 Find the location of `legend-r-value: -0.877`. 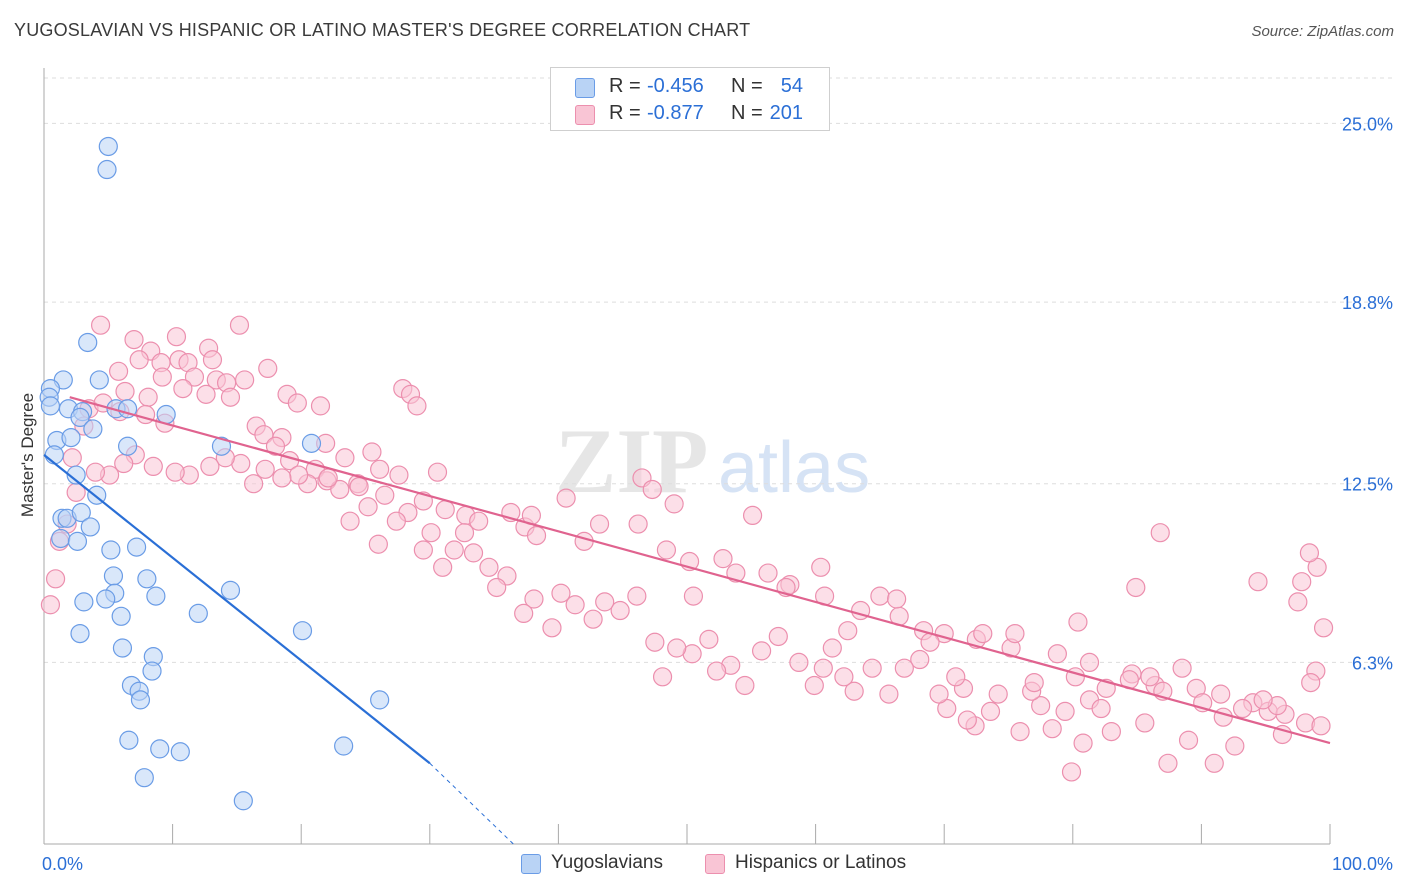

legend-r-value: -0.877 is located at coordinates (675, 113).